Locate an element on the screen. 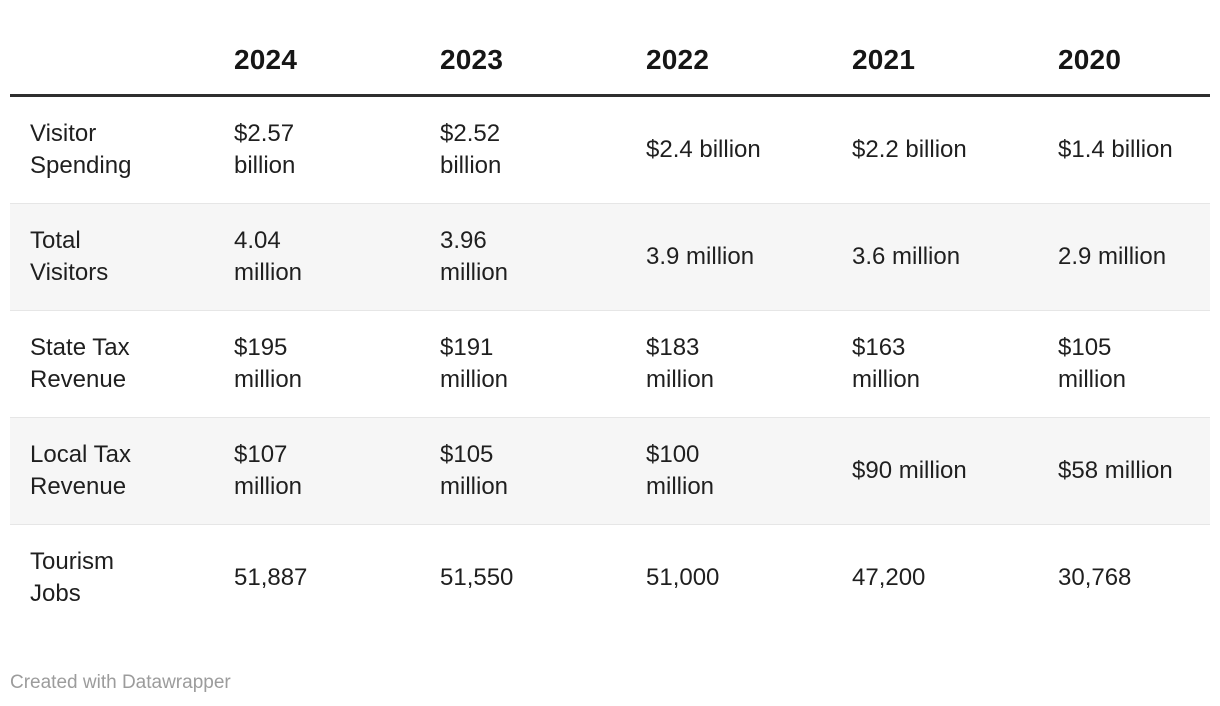  table-cell: $1.4 billion is located at coordinates (1115, 149).